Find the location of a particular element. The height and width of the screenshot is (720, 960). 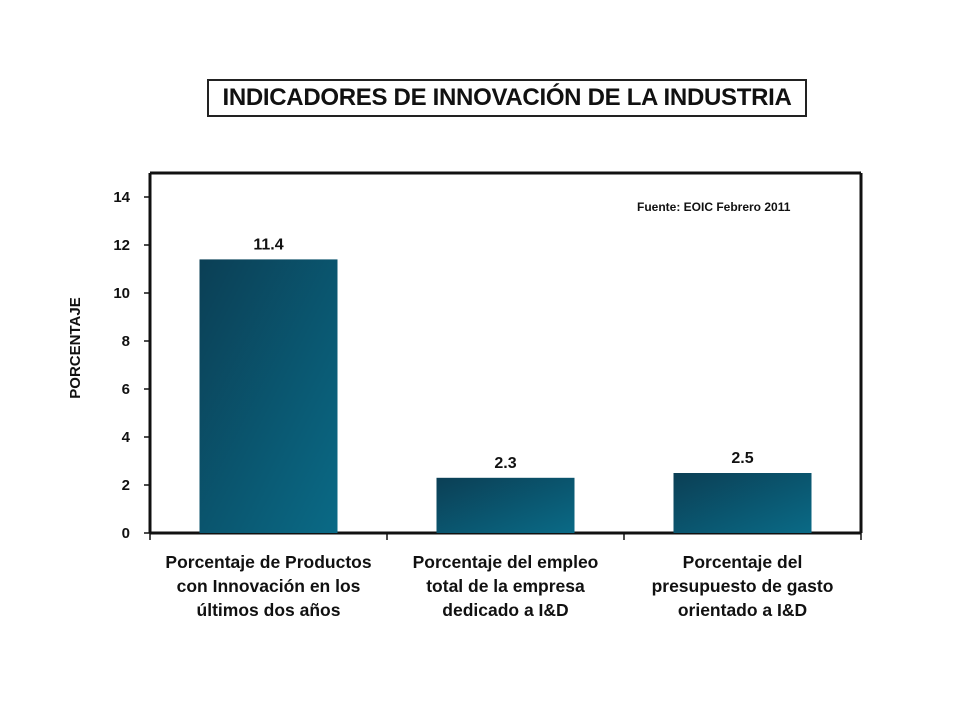

data-label: 11.4 is located at coordinates (268, 244).